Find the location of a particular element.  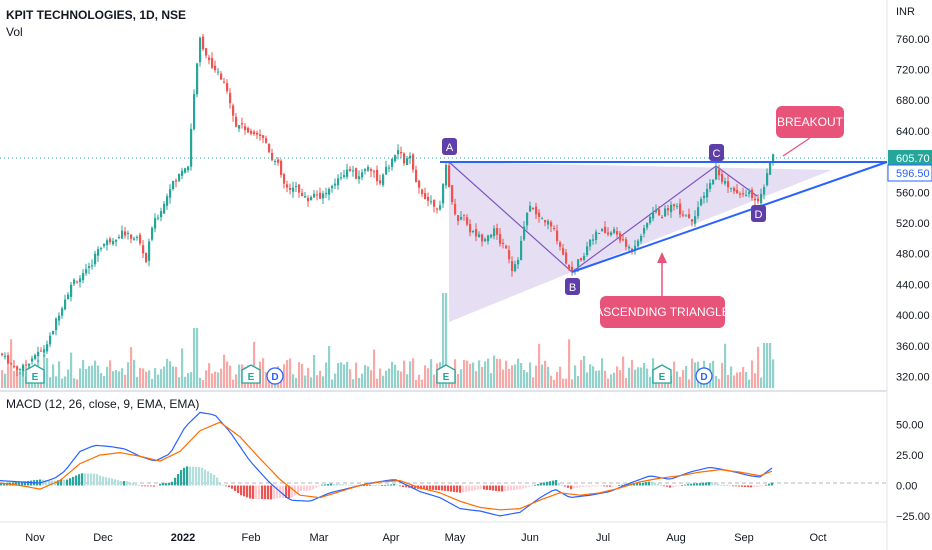

point-badge-d: D is located at coordinates (758, 213).